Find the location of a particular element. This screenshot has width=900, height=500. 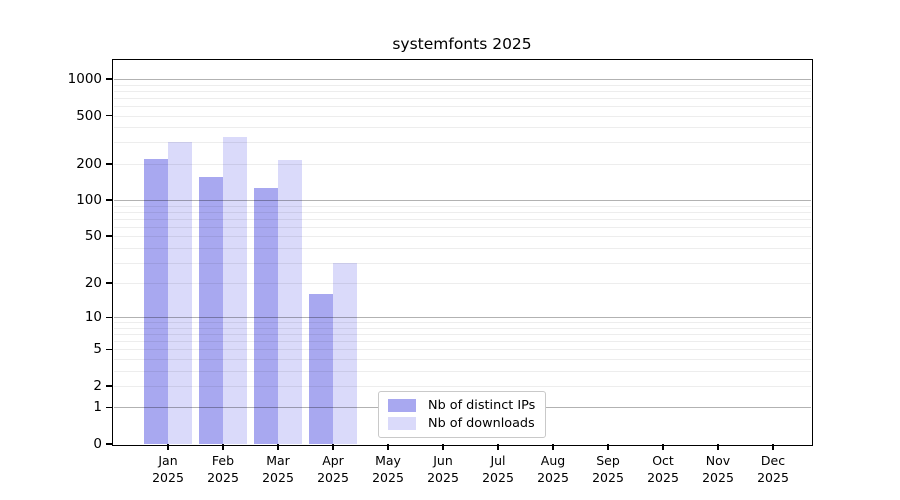

y-tick-label: 2 is located at coordinates (97, 385).